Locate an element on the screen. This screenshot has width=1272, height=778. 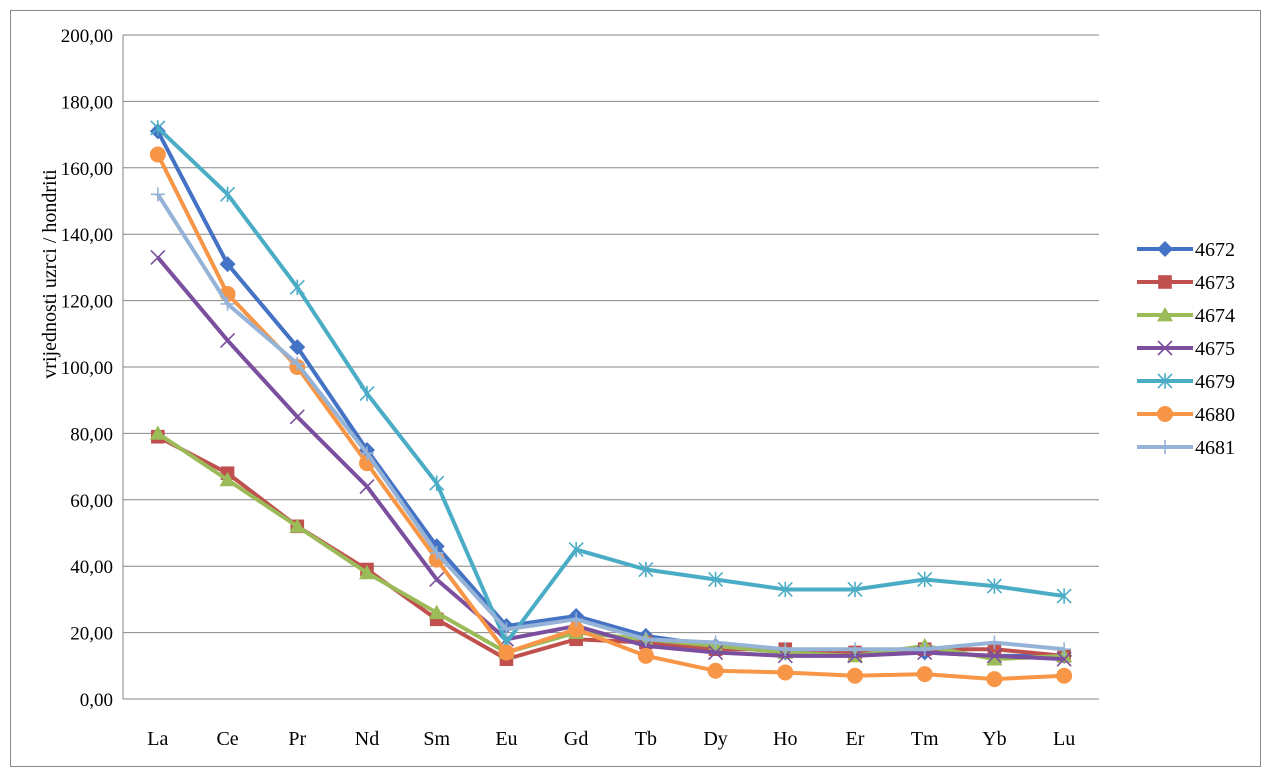
x-tick-label: Gd is located at coordinates (576, 739).